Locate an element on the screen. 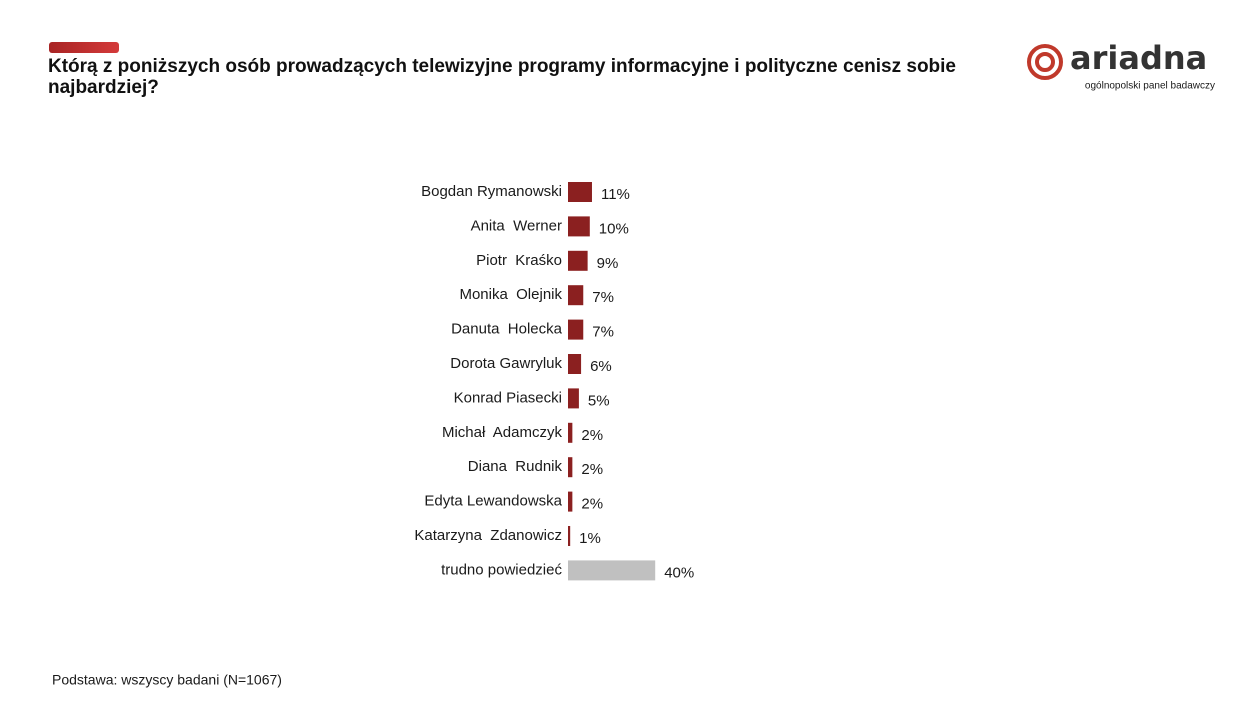 This screenshot has width=1251, height=705. footnote: Podstawa: wszyscy badani (N=1067) is located at coordinates (167, 680).